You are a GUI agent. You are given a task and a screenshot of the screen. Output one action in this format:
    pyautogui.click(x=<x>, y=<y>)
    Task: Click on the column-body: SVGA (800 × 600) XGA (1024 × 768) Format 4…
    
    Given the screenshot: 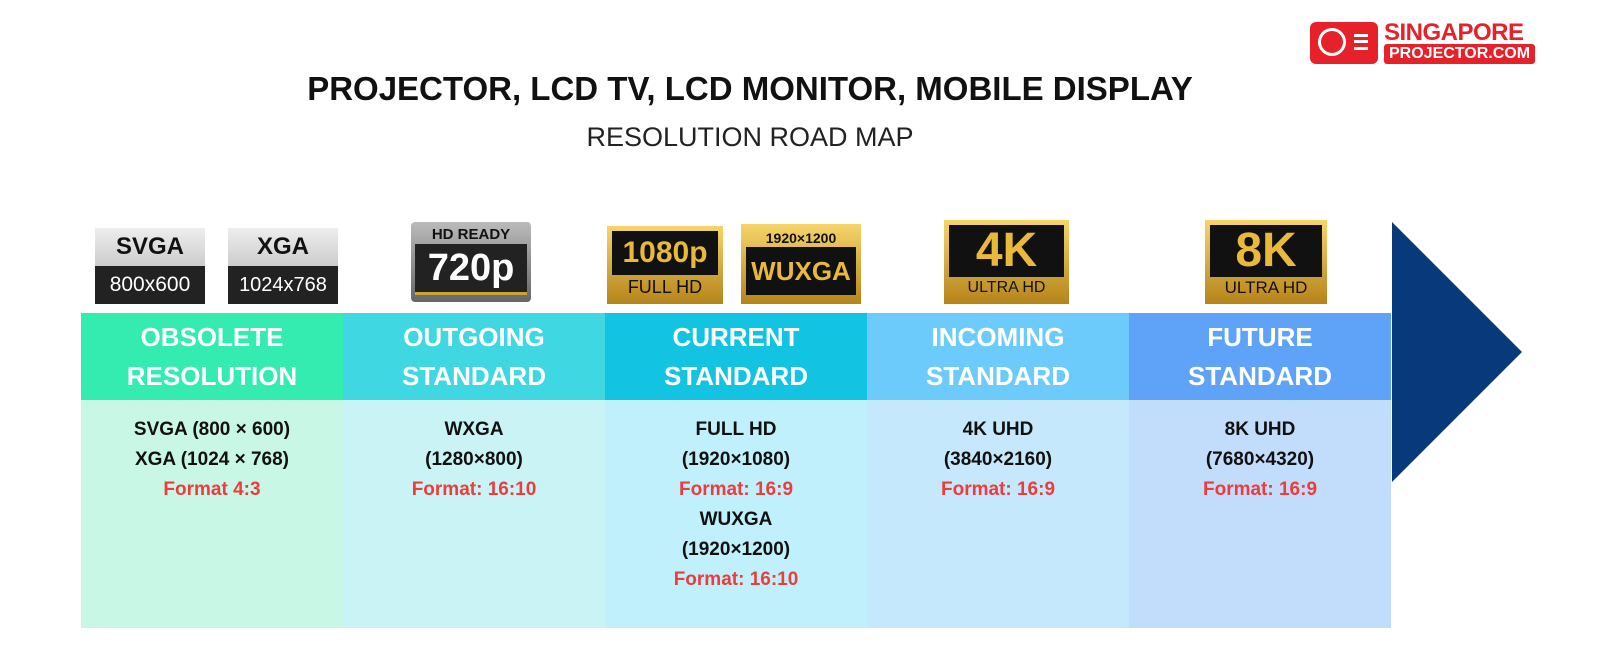 What is the action you would take?
    pyautogui.click(x=212, y=514)
    